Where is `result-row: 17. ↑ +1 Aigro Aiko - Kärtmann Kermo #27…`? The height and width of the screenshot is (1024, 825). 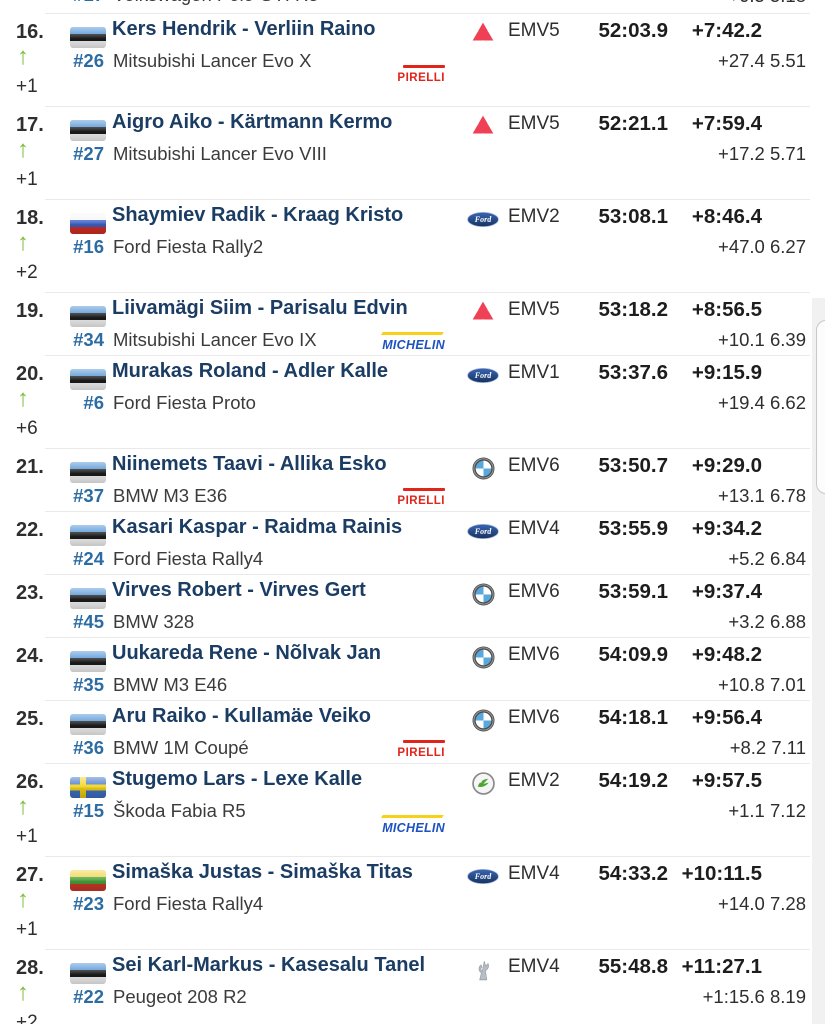
result-row: 17. ↑ +1 Aigro Aiko - Kärtmann Kermo #27… is located at coordinates (412, 153).